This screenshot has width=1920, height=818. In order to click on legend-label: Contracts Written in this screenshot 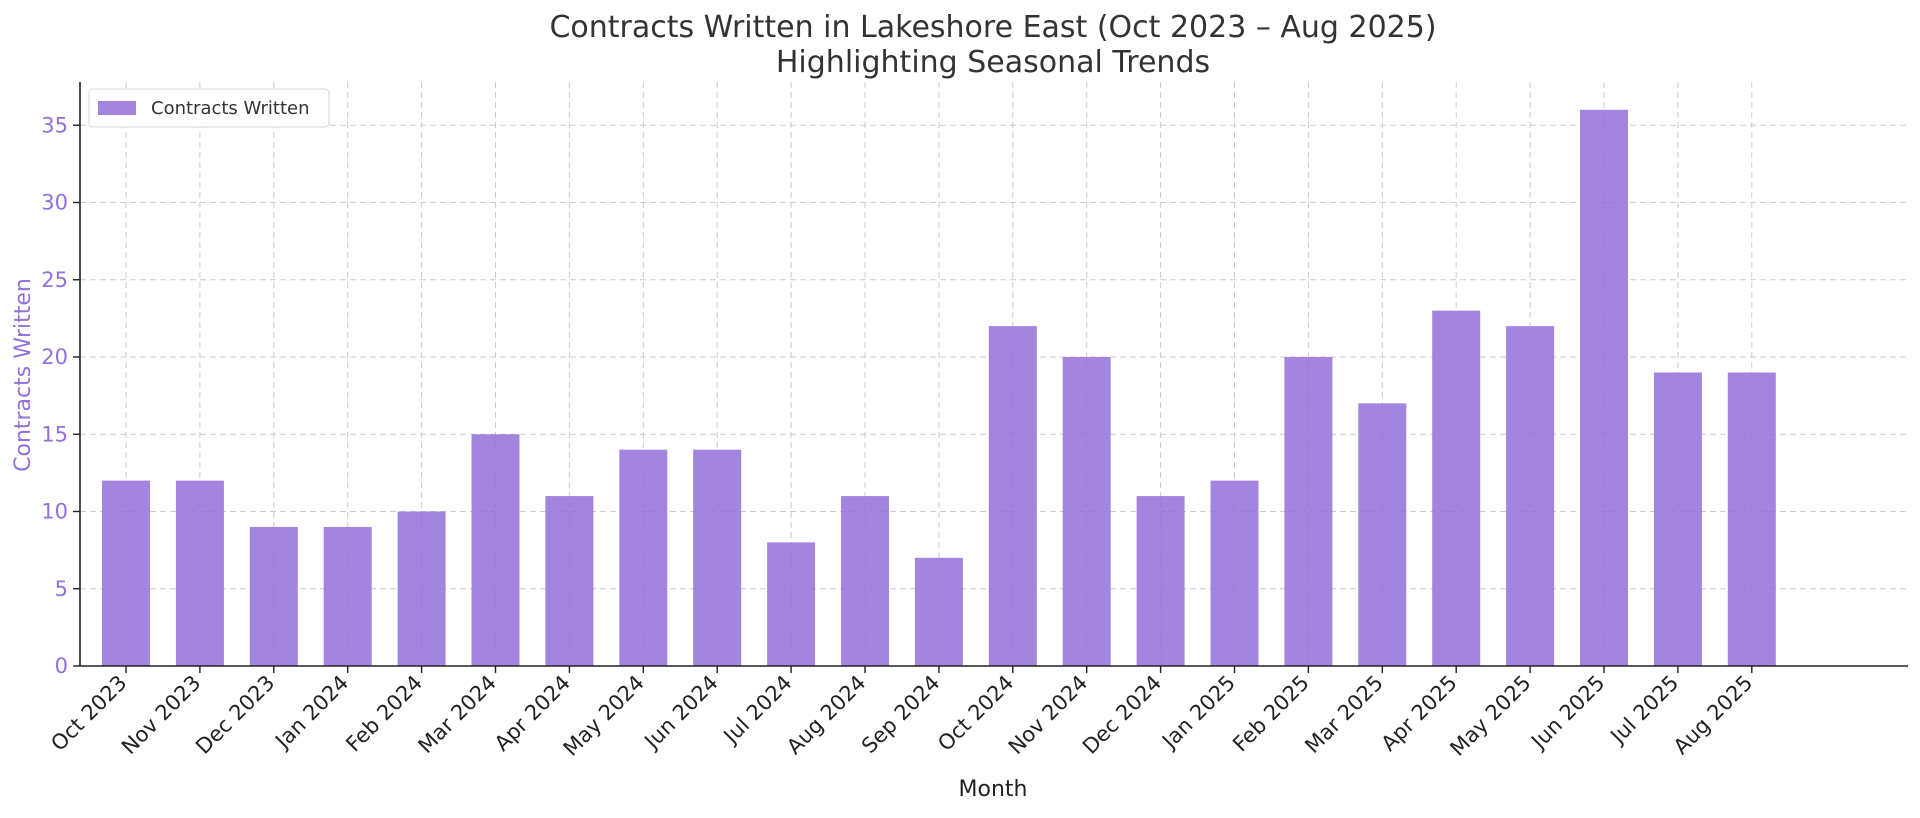, I will do `click(230, 108)`.